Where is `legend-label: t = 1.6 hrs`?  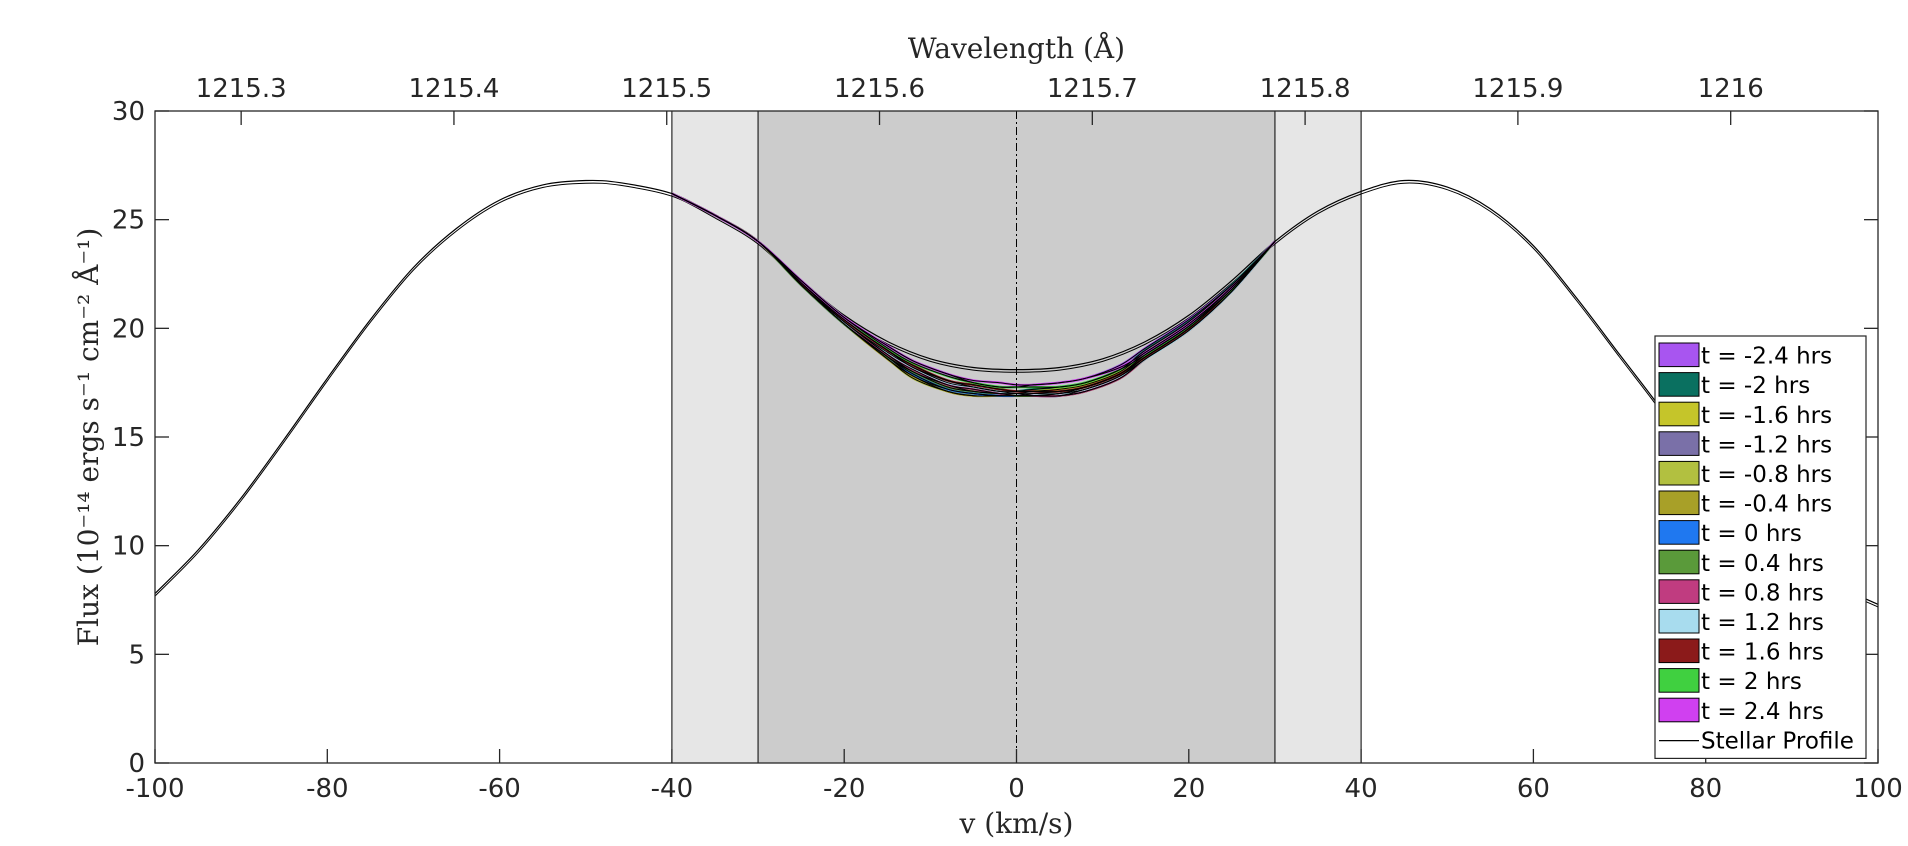 legend-label: t = 1.6 hrs is located at coordinates (1762, 653).